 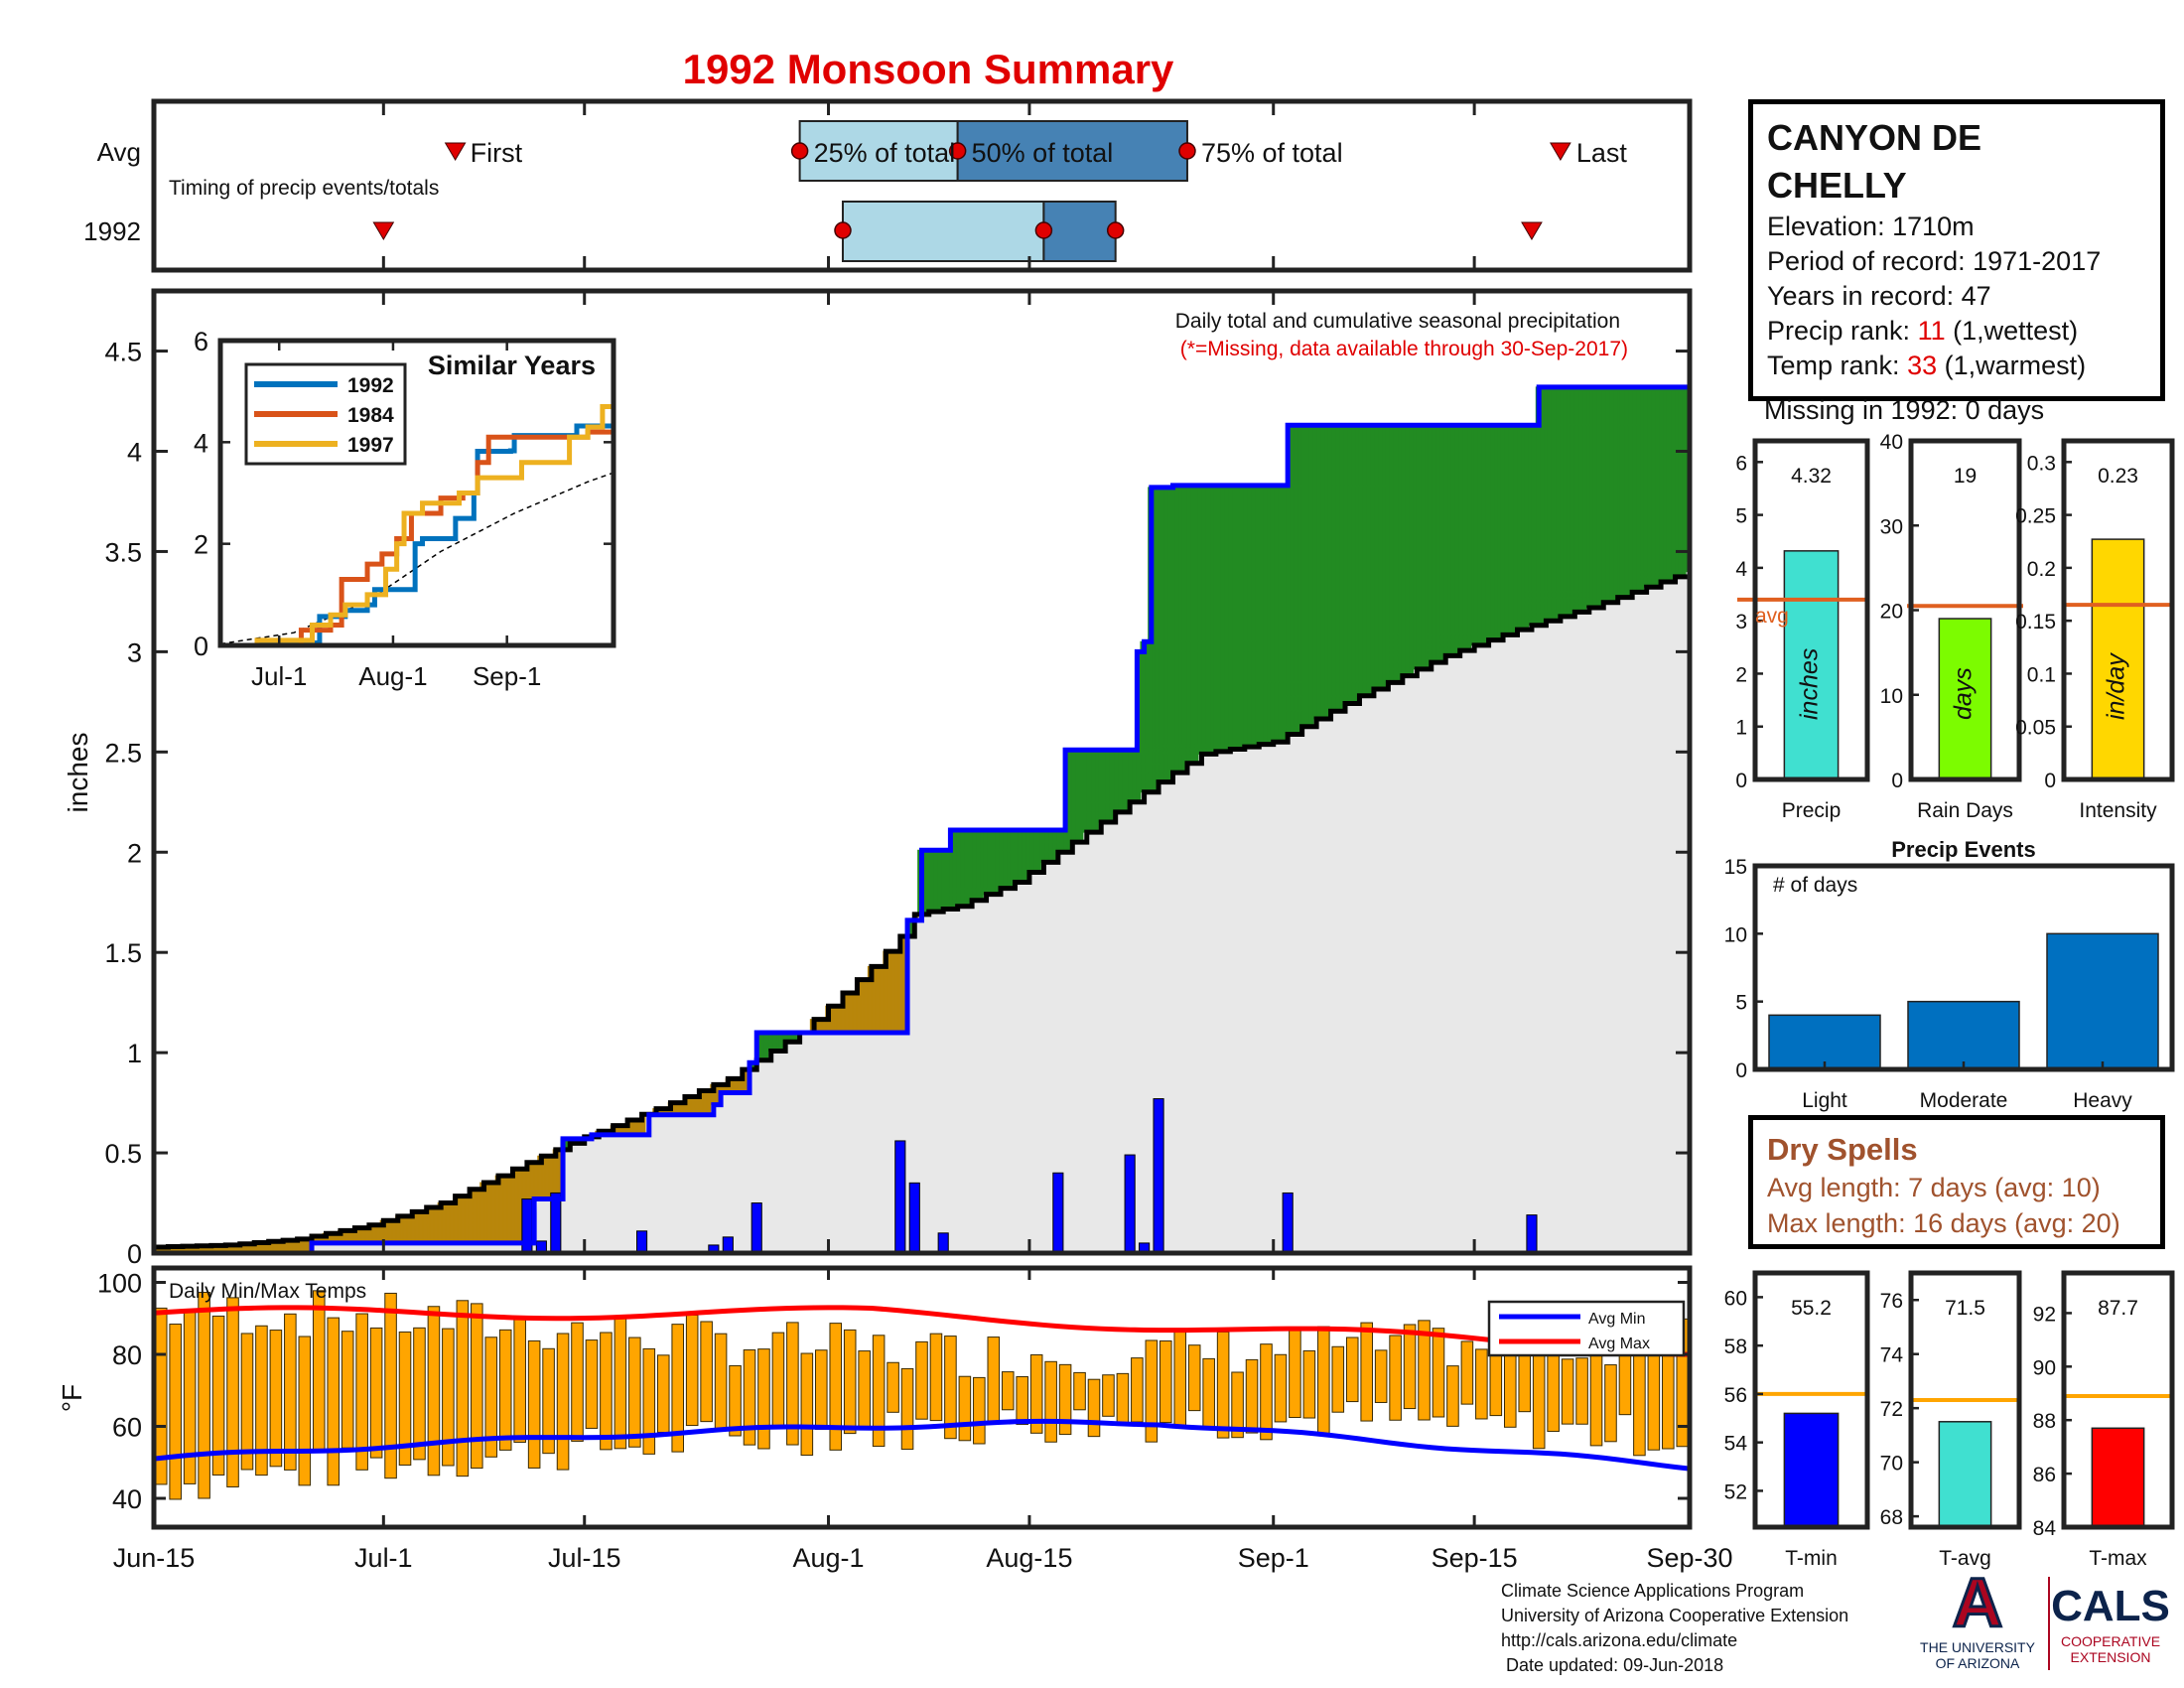 I want to click on tmin_box-ytick-label: 58, so click(x=1735, y=1347).